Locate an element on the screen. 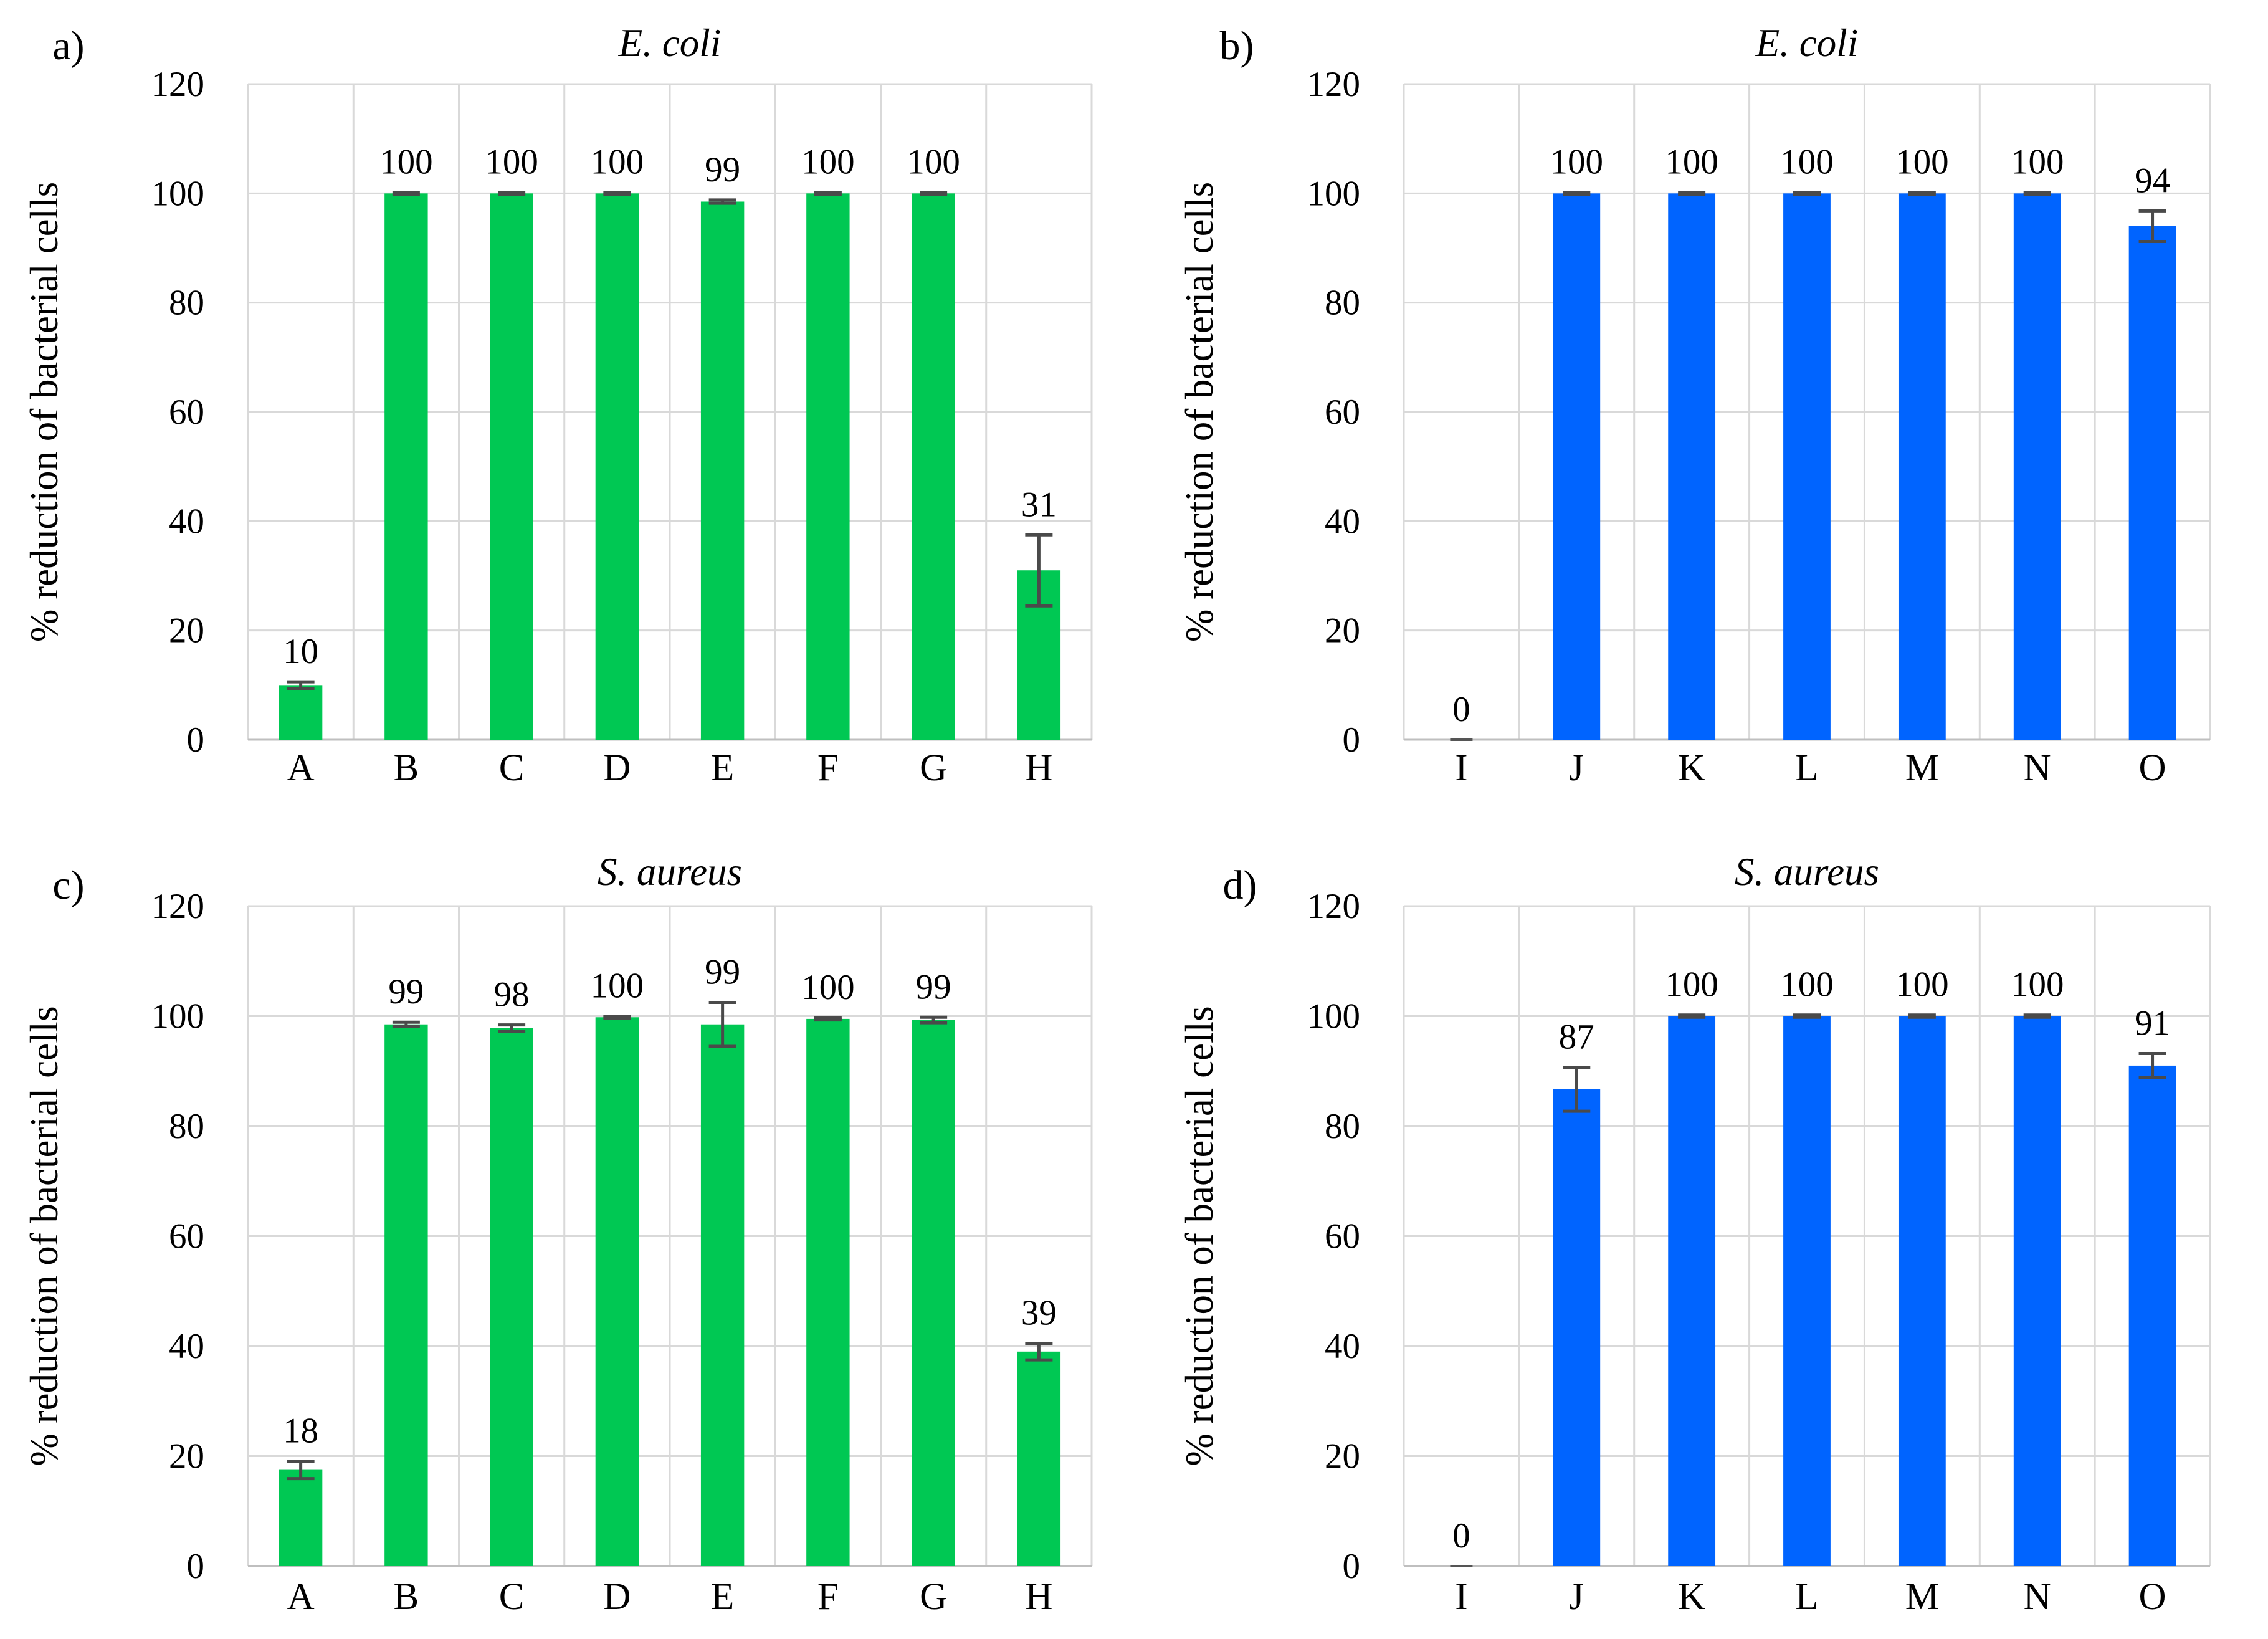  panel-label: c) is located at coordinates (68, 885).